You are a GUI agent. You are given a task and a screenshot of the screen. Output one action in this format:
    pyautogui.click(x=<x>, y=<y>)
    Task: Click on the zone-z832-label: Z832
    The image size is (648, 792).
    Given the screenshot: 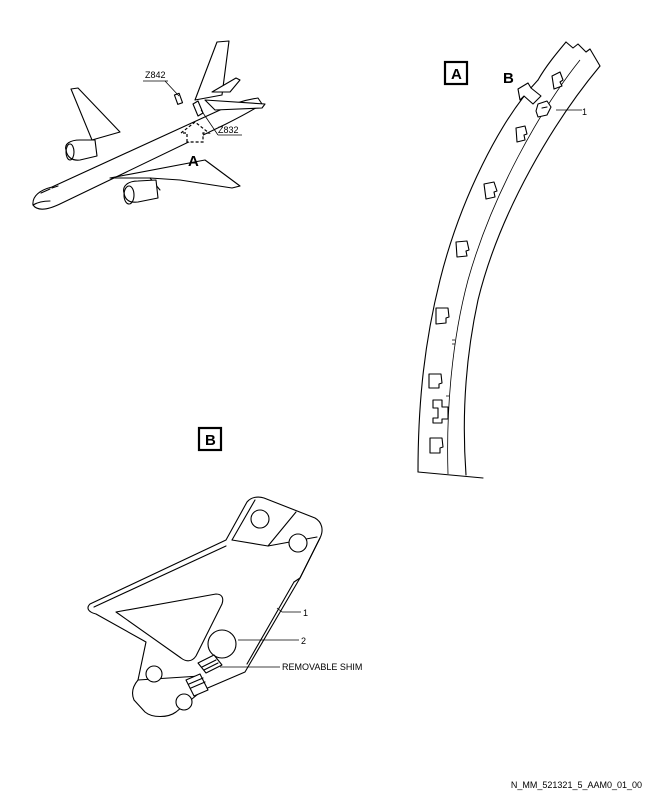 What is the action you would take?
    pyautogui.click(x=228, y=130)
    